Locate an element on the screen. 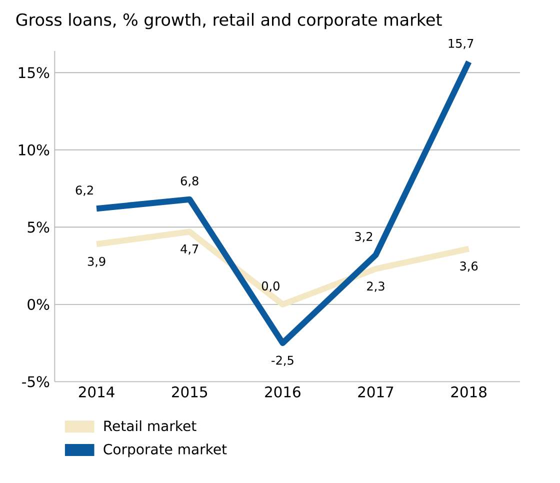  y-tick-label: -5% is located at coordinates (36, 382).